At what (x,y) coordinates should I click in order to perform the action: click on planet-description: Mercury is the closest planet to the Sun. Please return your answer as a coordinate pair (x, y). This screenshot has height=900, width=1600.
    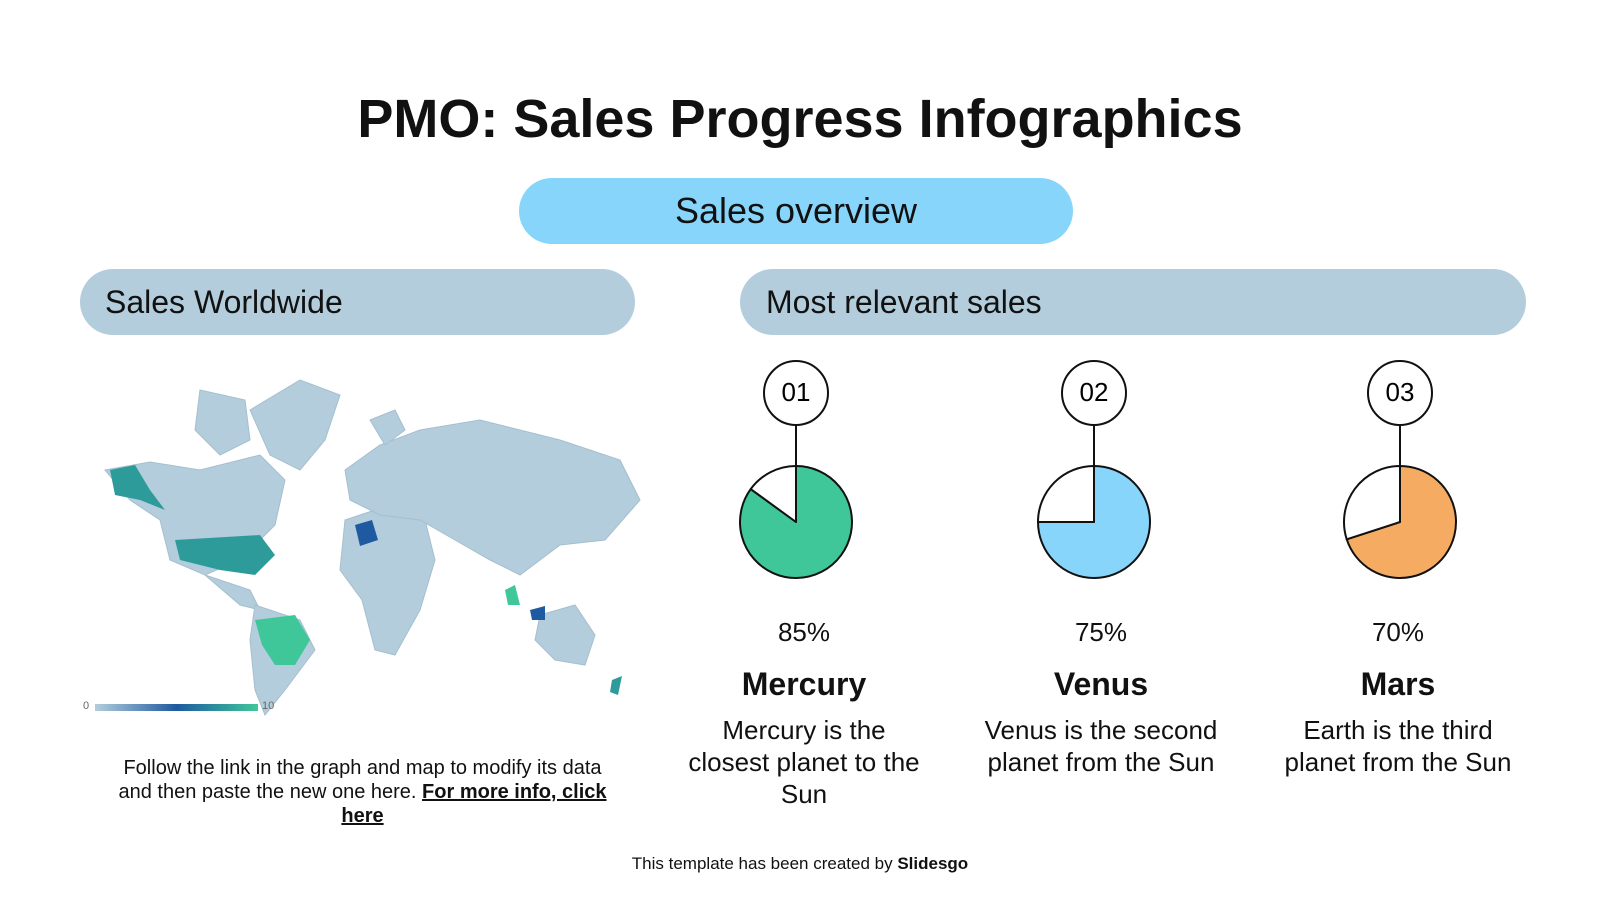
    Looking at the image, I should click on (804, 762).